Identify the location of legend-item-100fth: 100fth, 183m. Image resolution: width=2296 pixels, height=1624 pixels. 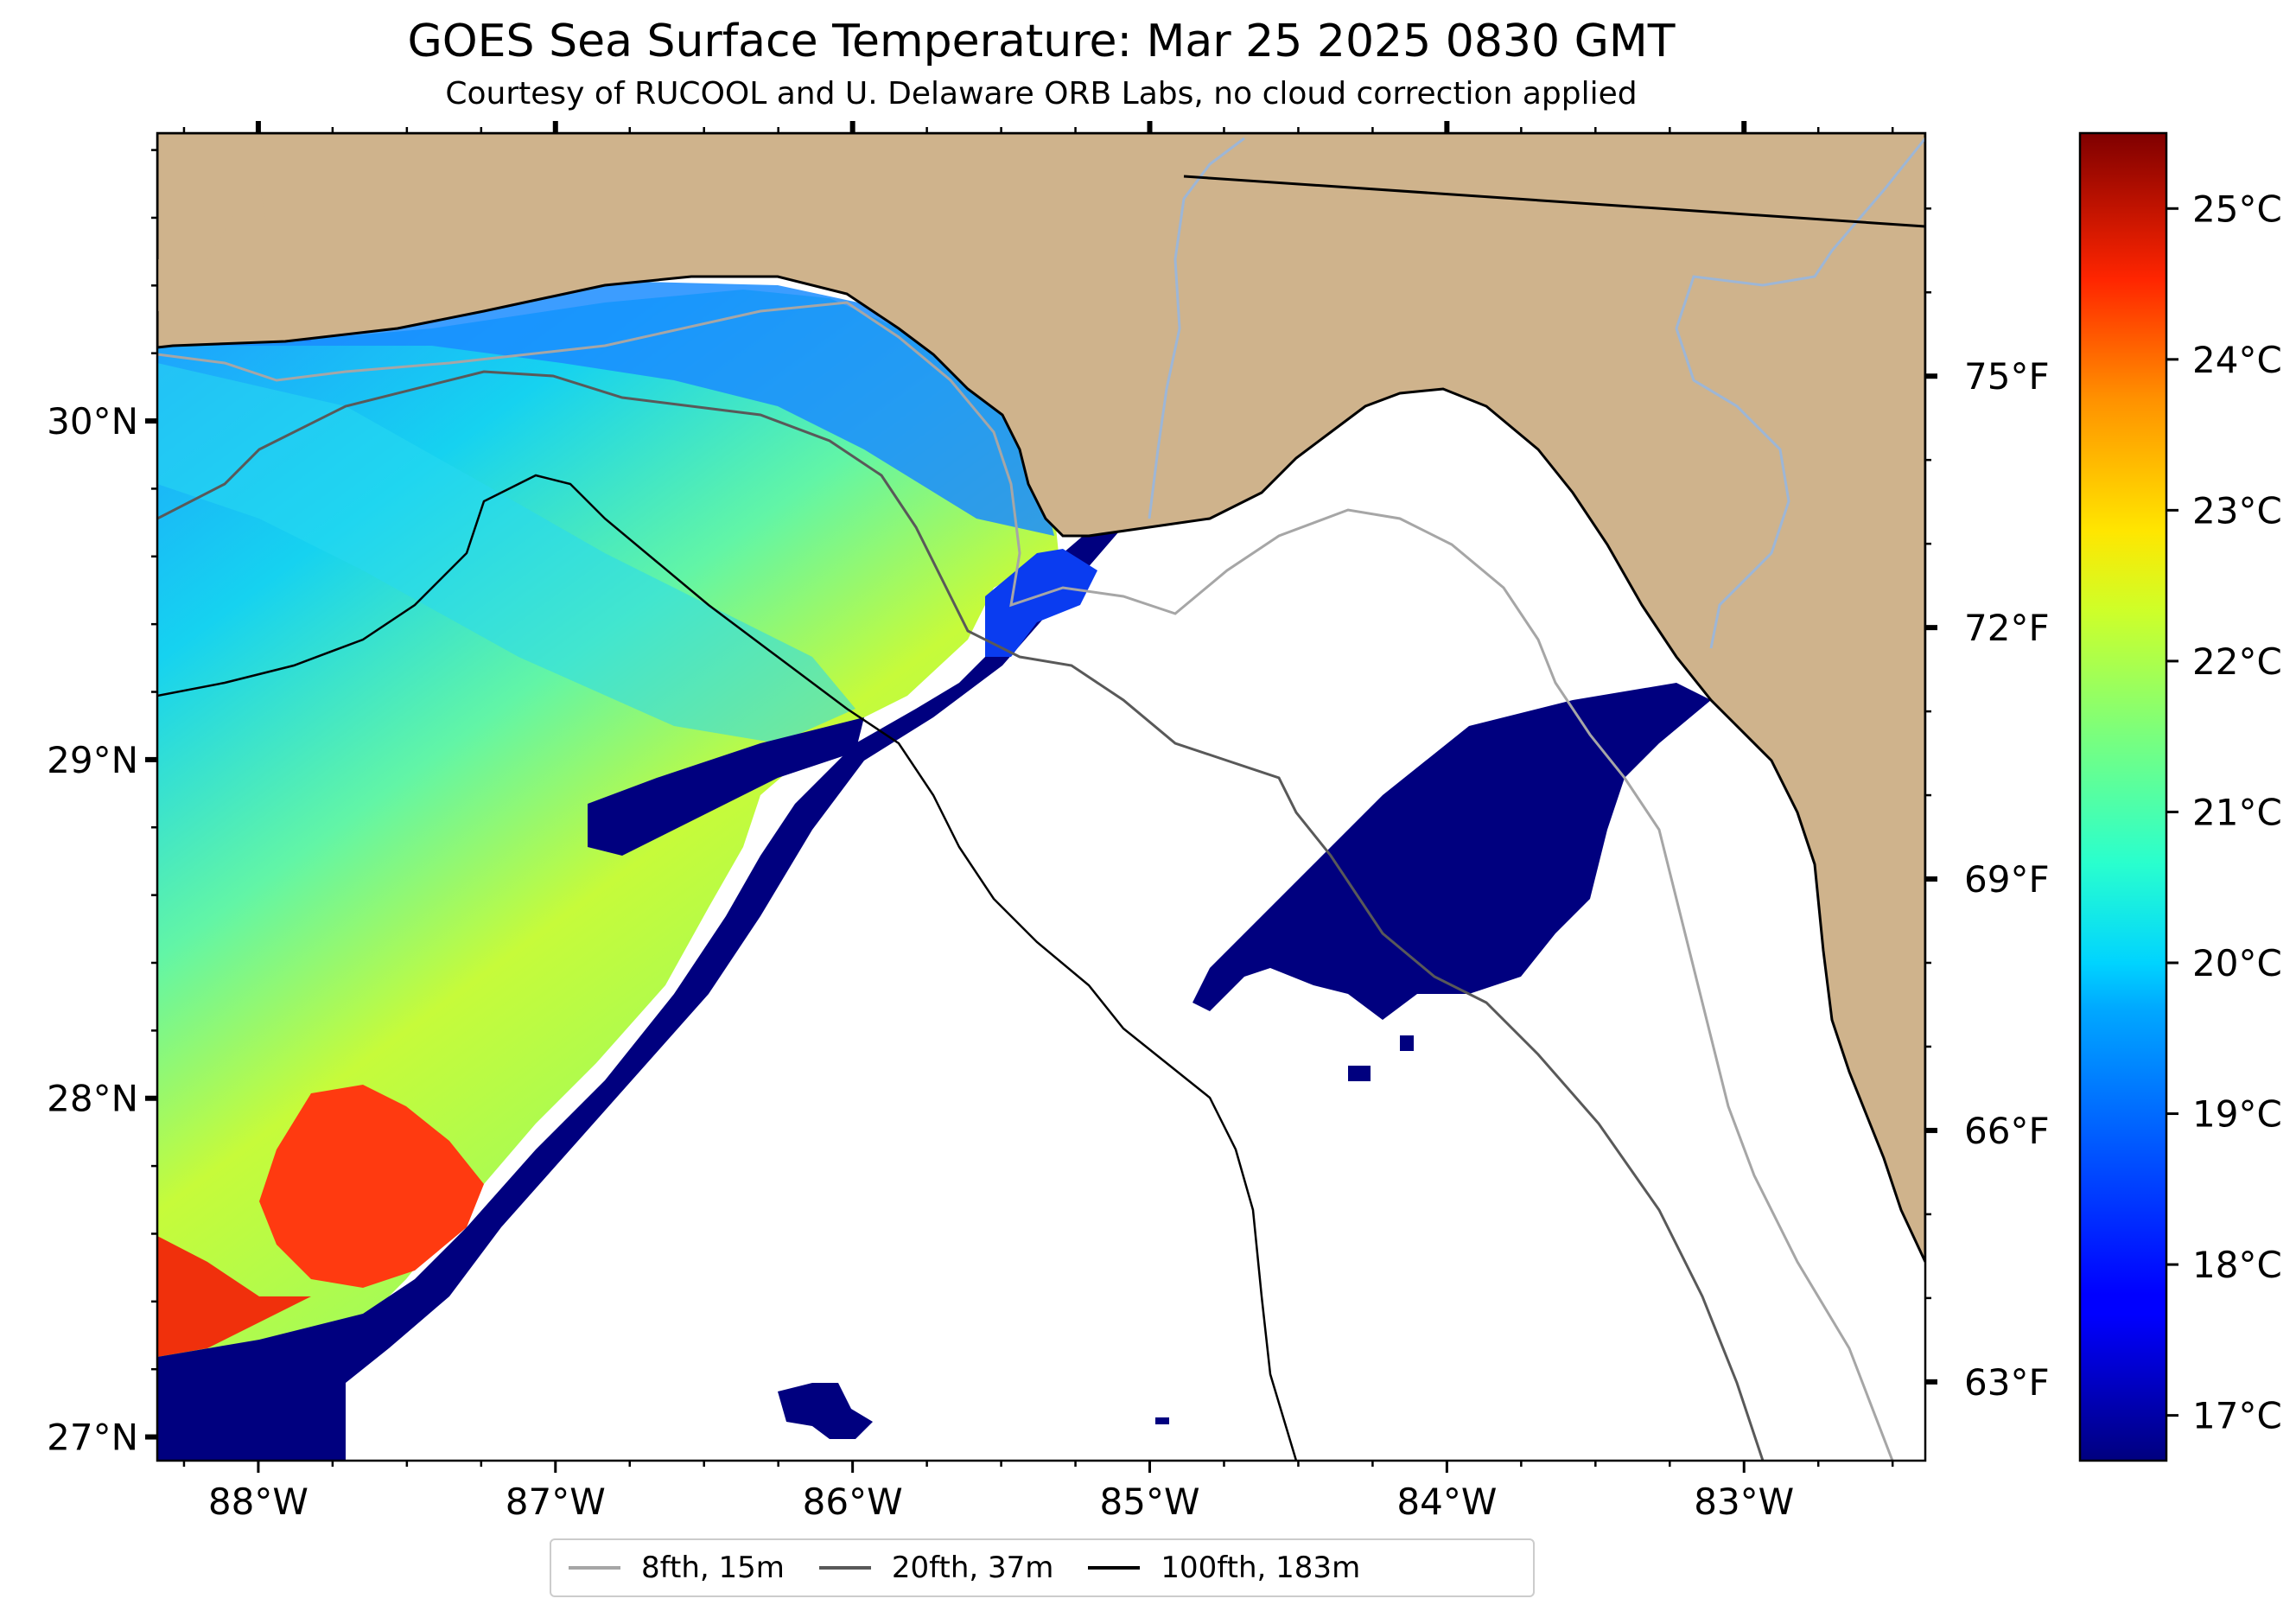
(1224, 1568).